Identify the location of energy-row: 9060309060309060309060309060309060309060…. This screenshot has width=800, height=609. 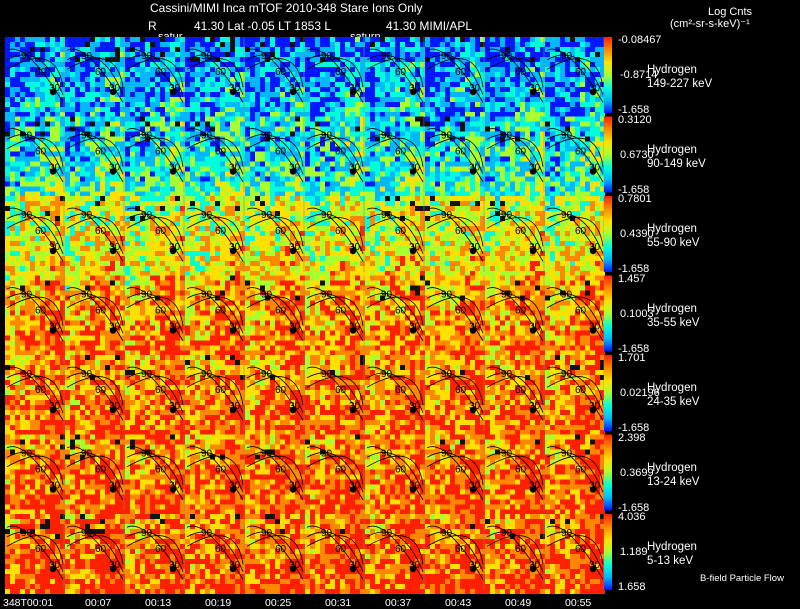
(308, 395).